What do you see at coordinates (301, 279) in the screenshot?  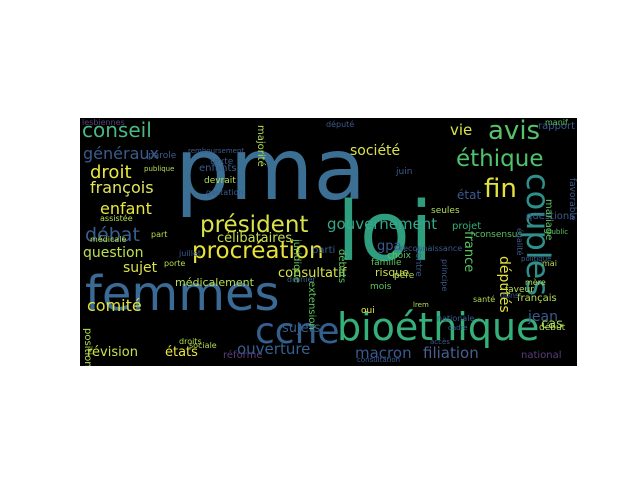 I see `cloud-word: dernier` at bounding box center [301, 279].